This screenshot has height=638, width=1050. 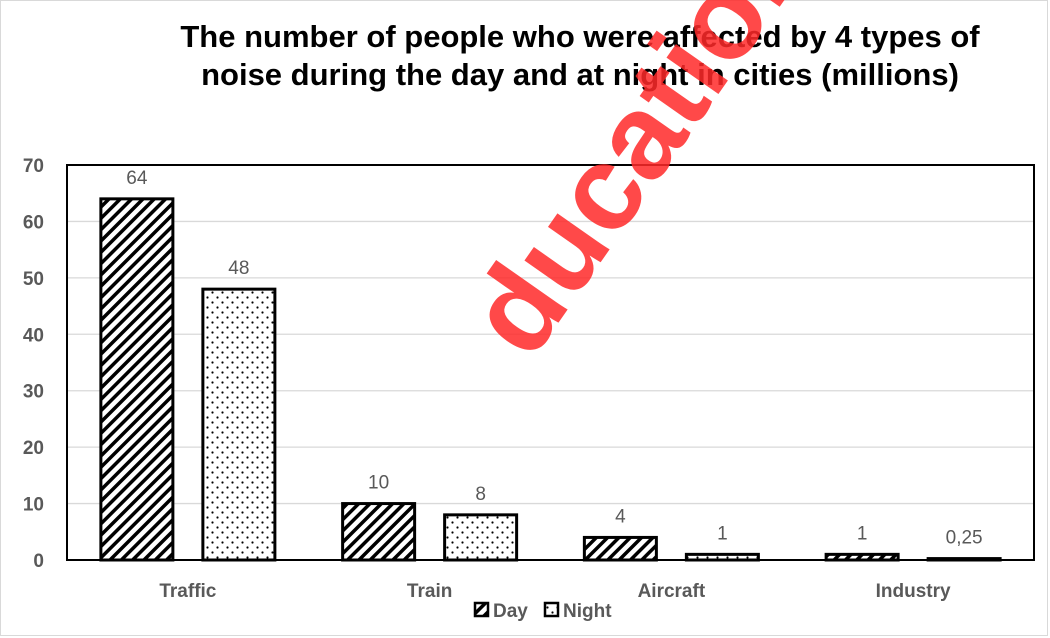 I want to click on legend-swatch-night, so click(x=551, y=609).